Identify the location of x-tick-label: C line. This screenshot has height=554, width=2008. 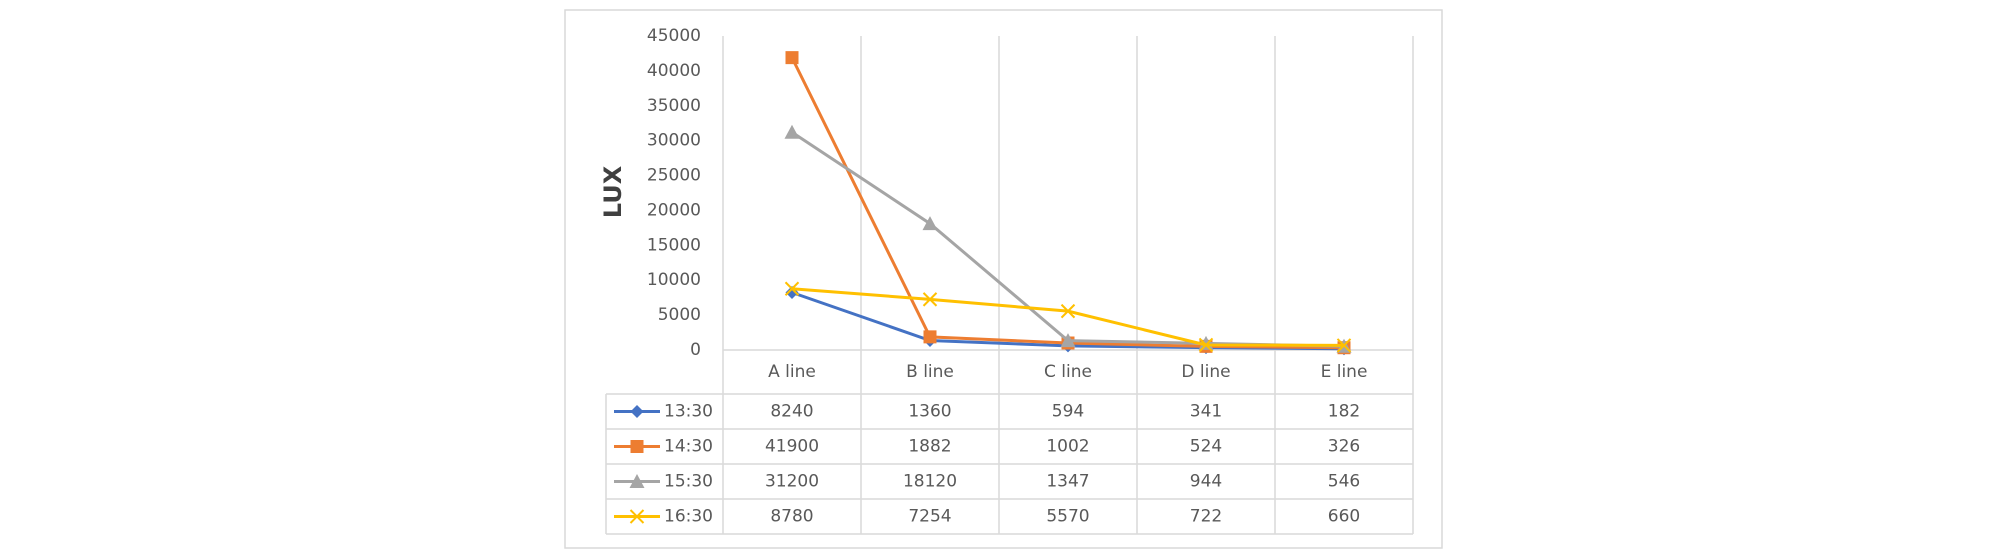
(1068, 372).